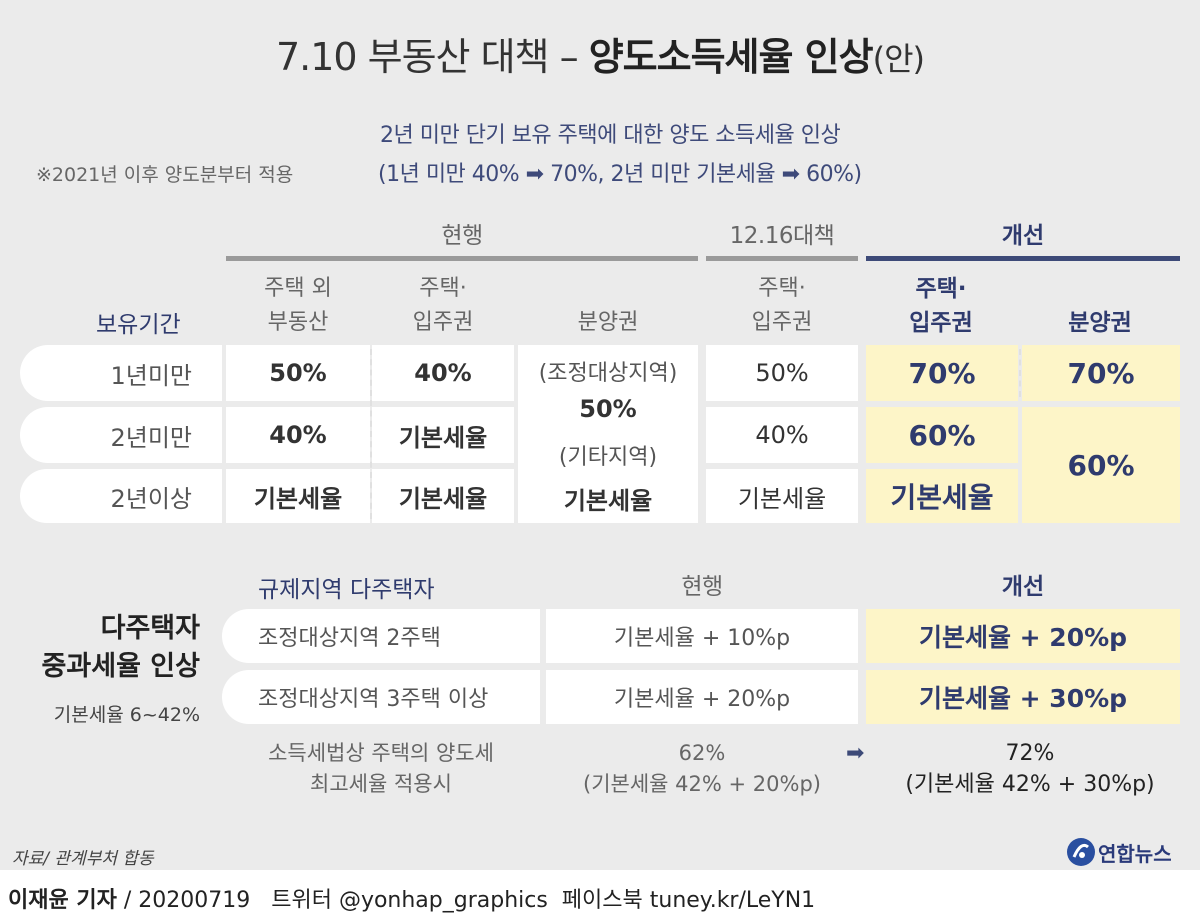 This screenshot has height=922, width=1200. Describe the element at coordinates (702, 636) in the screenshot. I see `row-2house-current: 기본세율 + 10%p` at that location.